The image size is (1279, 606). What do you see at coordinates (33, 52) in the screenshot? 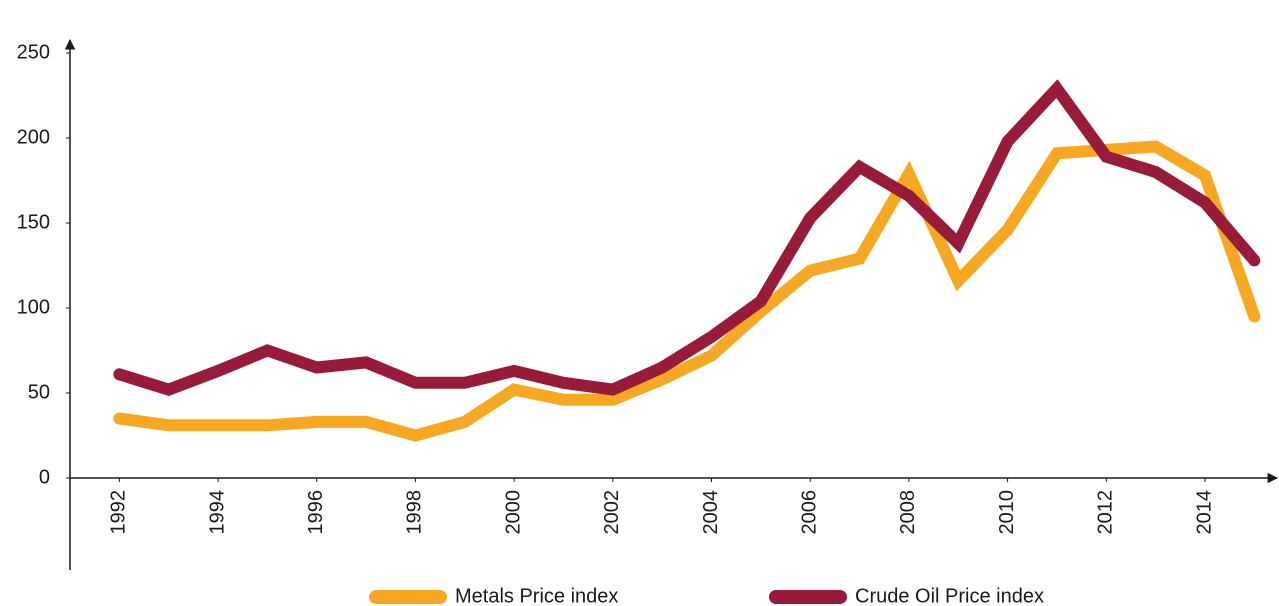
I see `y-tick-label: 250` at bounding box center [33, 52].